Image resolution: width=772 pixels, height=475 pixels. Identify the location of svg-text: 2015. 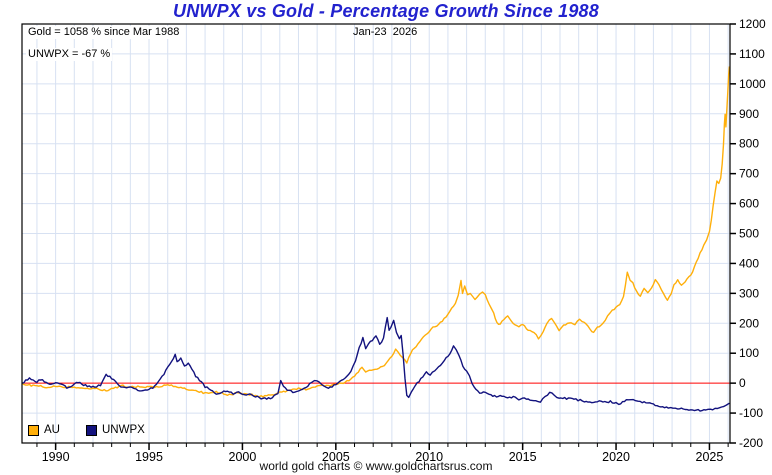
(523, 457).